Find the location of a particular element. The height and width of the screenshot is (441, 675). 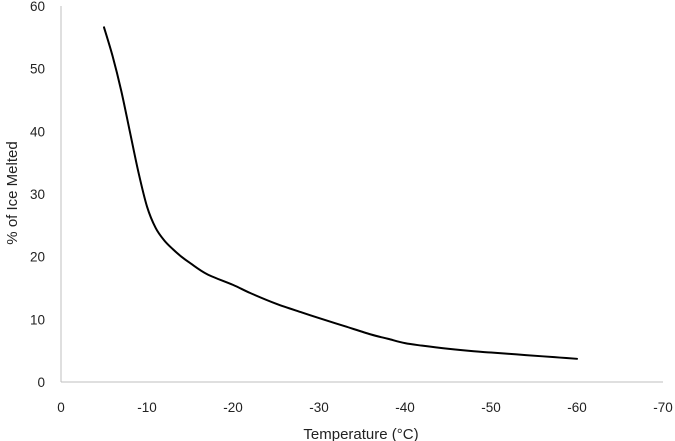

y-tick-label: 0 is located at coordinates (41, 382).